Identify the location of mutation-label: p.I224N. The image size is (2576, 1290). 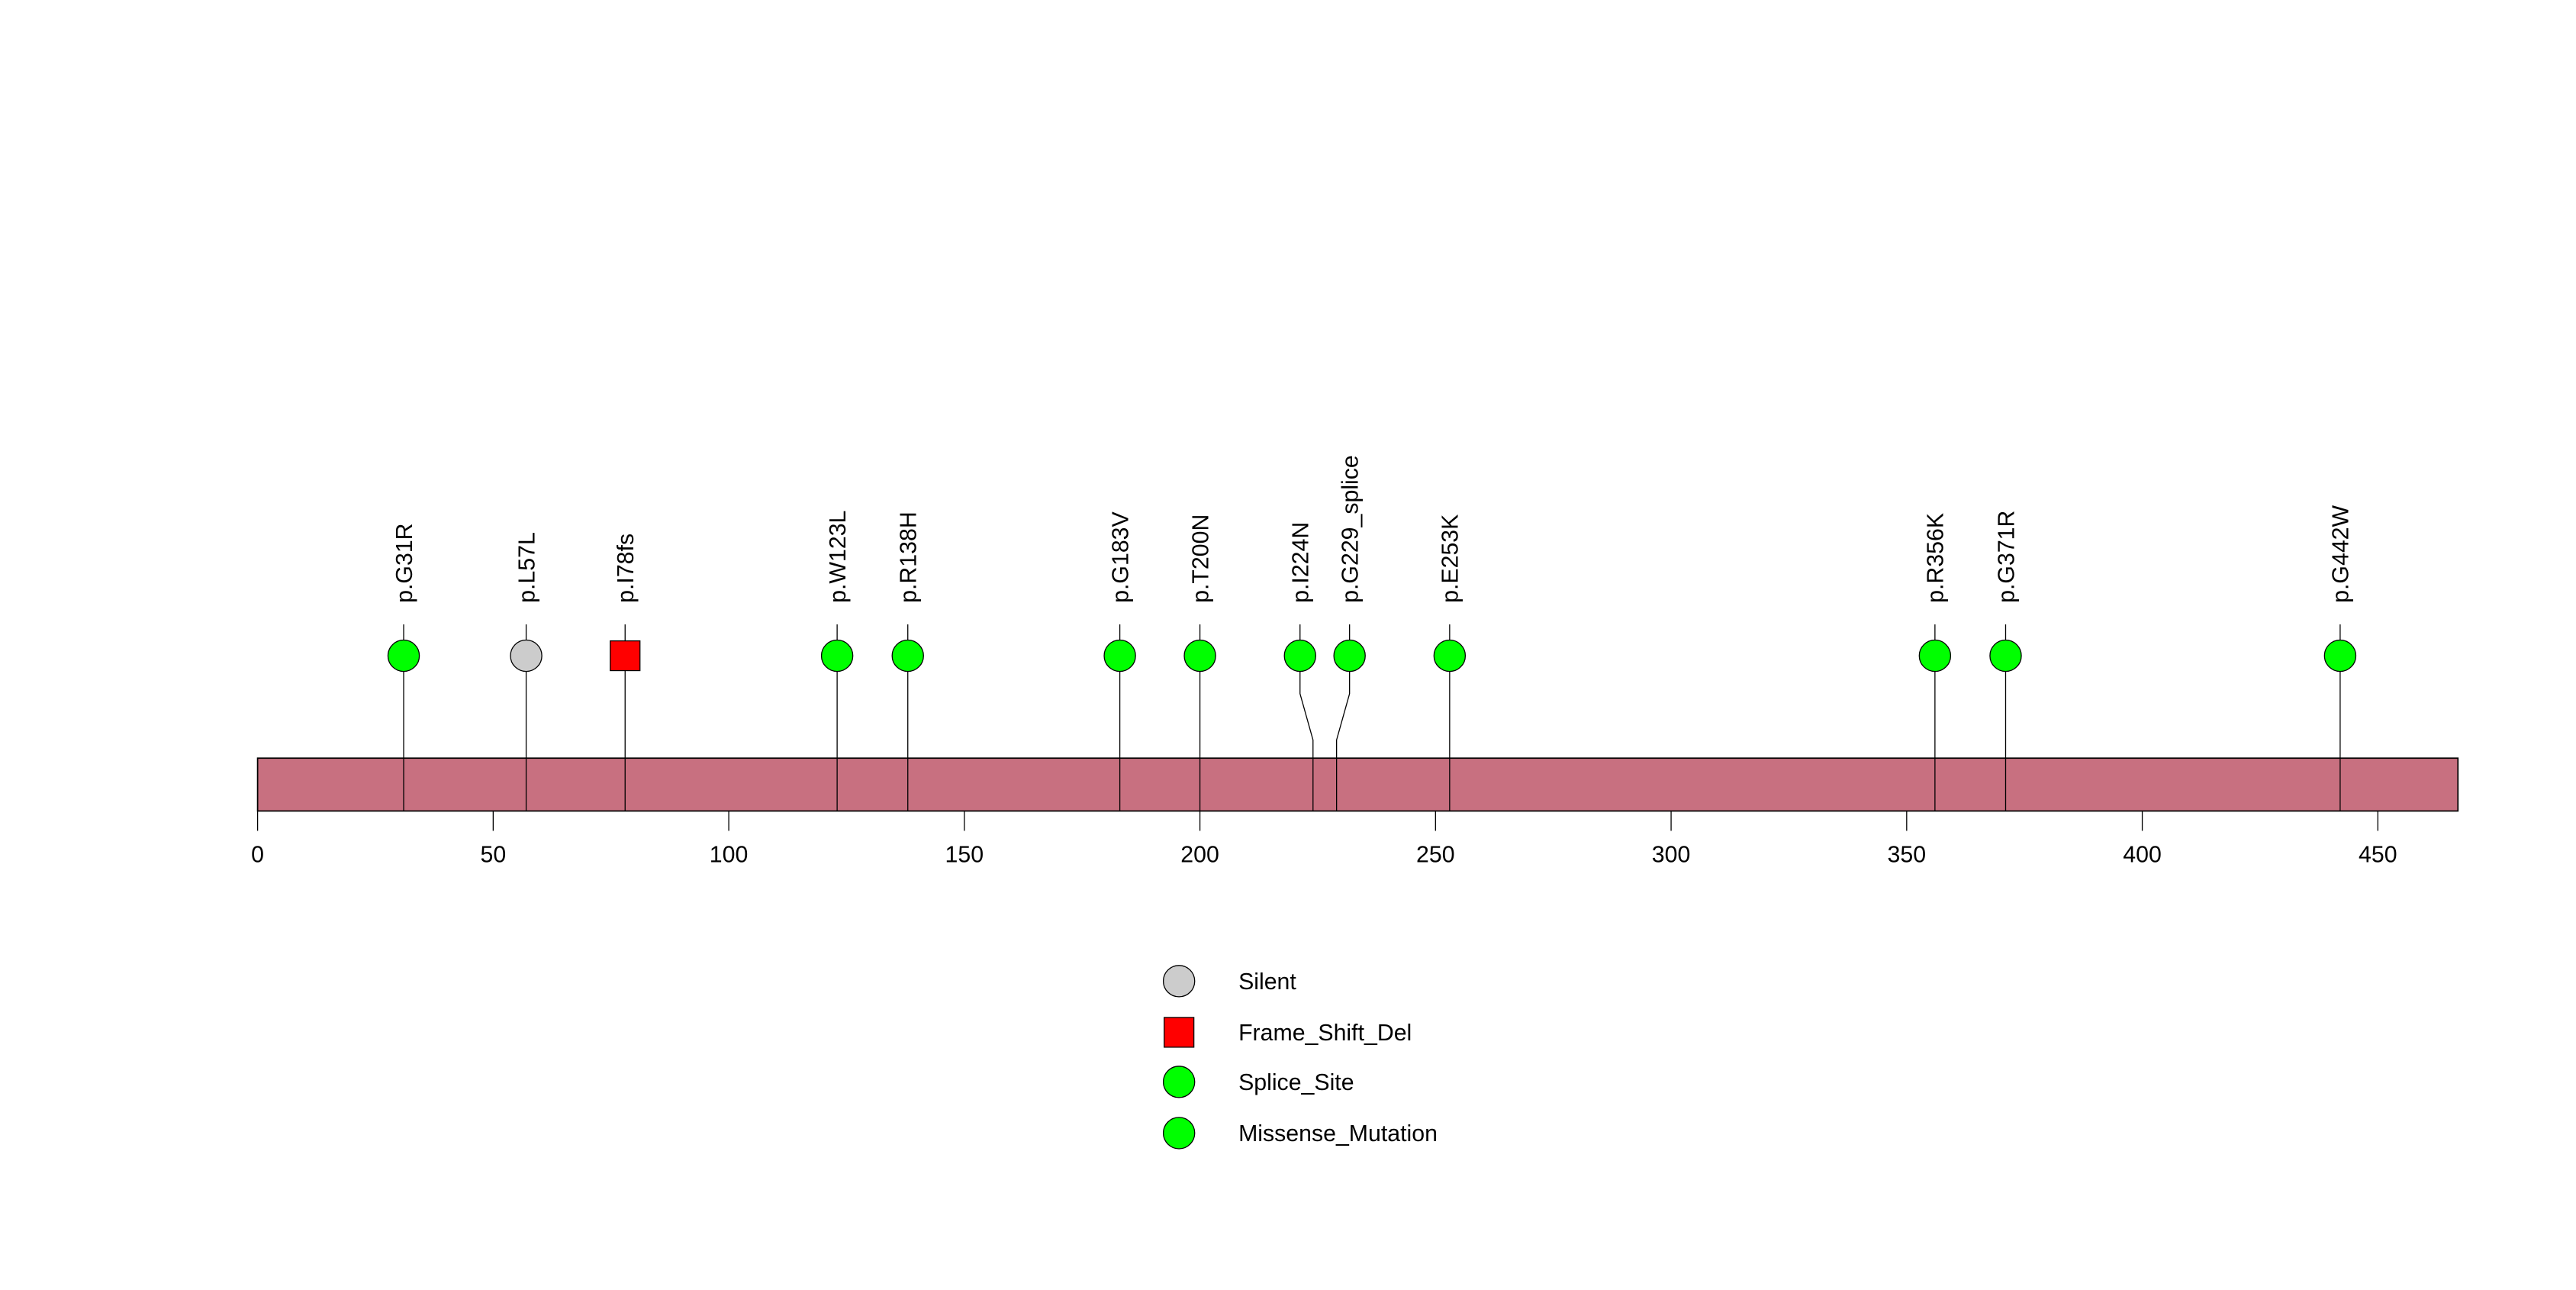
(1301, 562).